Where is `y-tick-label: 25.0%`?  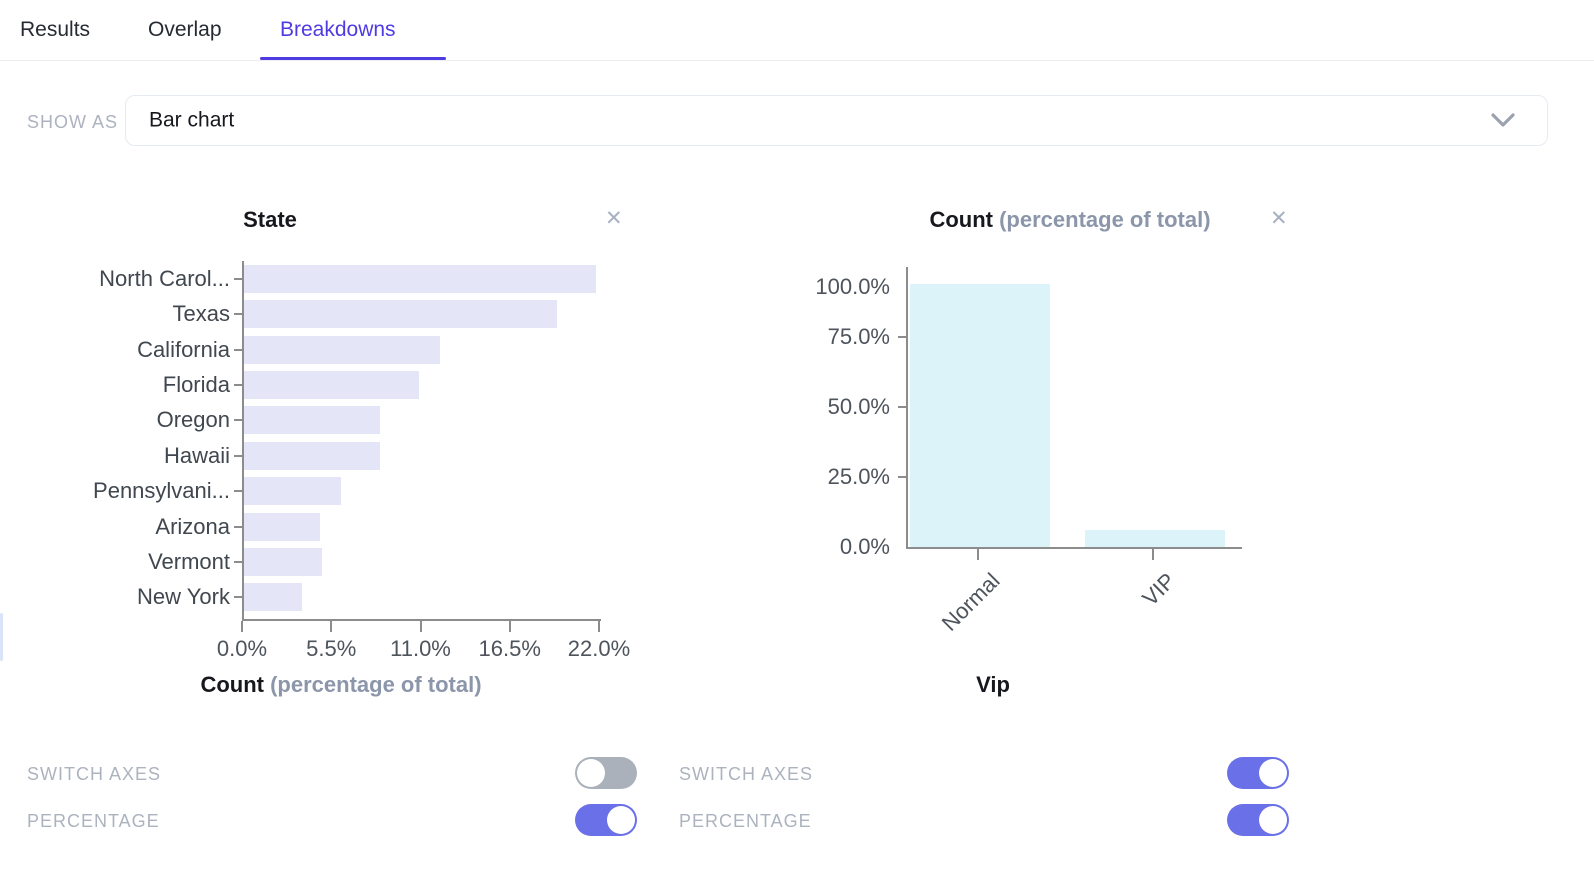 y-tick-label: 25.0% is located at coordinates (858, 476).